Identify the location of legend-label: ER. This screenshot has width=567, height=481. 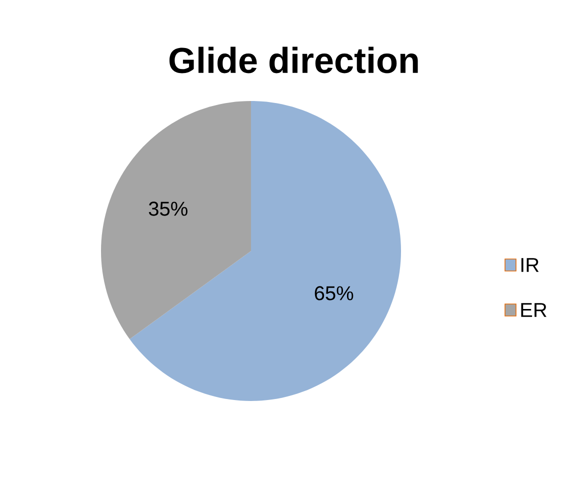
(533, 310).